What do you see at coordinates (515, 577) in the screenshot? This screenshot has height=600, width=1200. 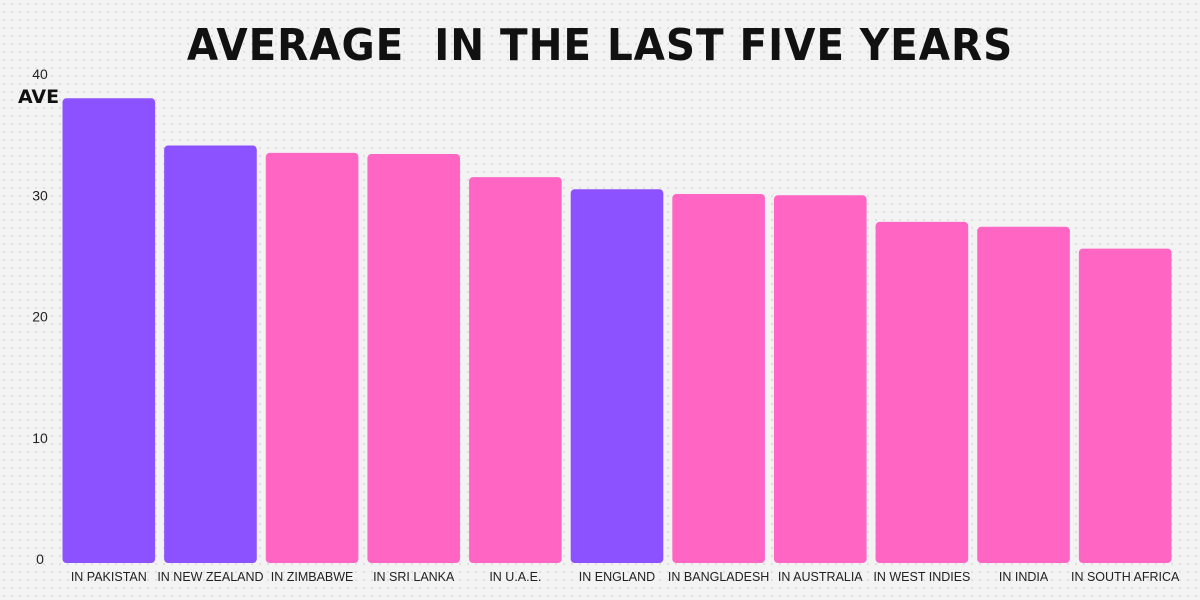 I see `x-tick-label: IN U.A.E.` at bounding box center [515, 577].